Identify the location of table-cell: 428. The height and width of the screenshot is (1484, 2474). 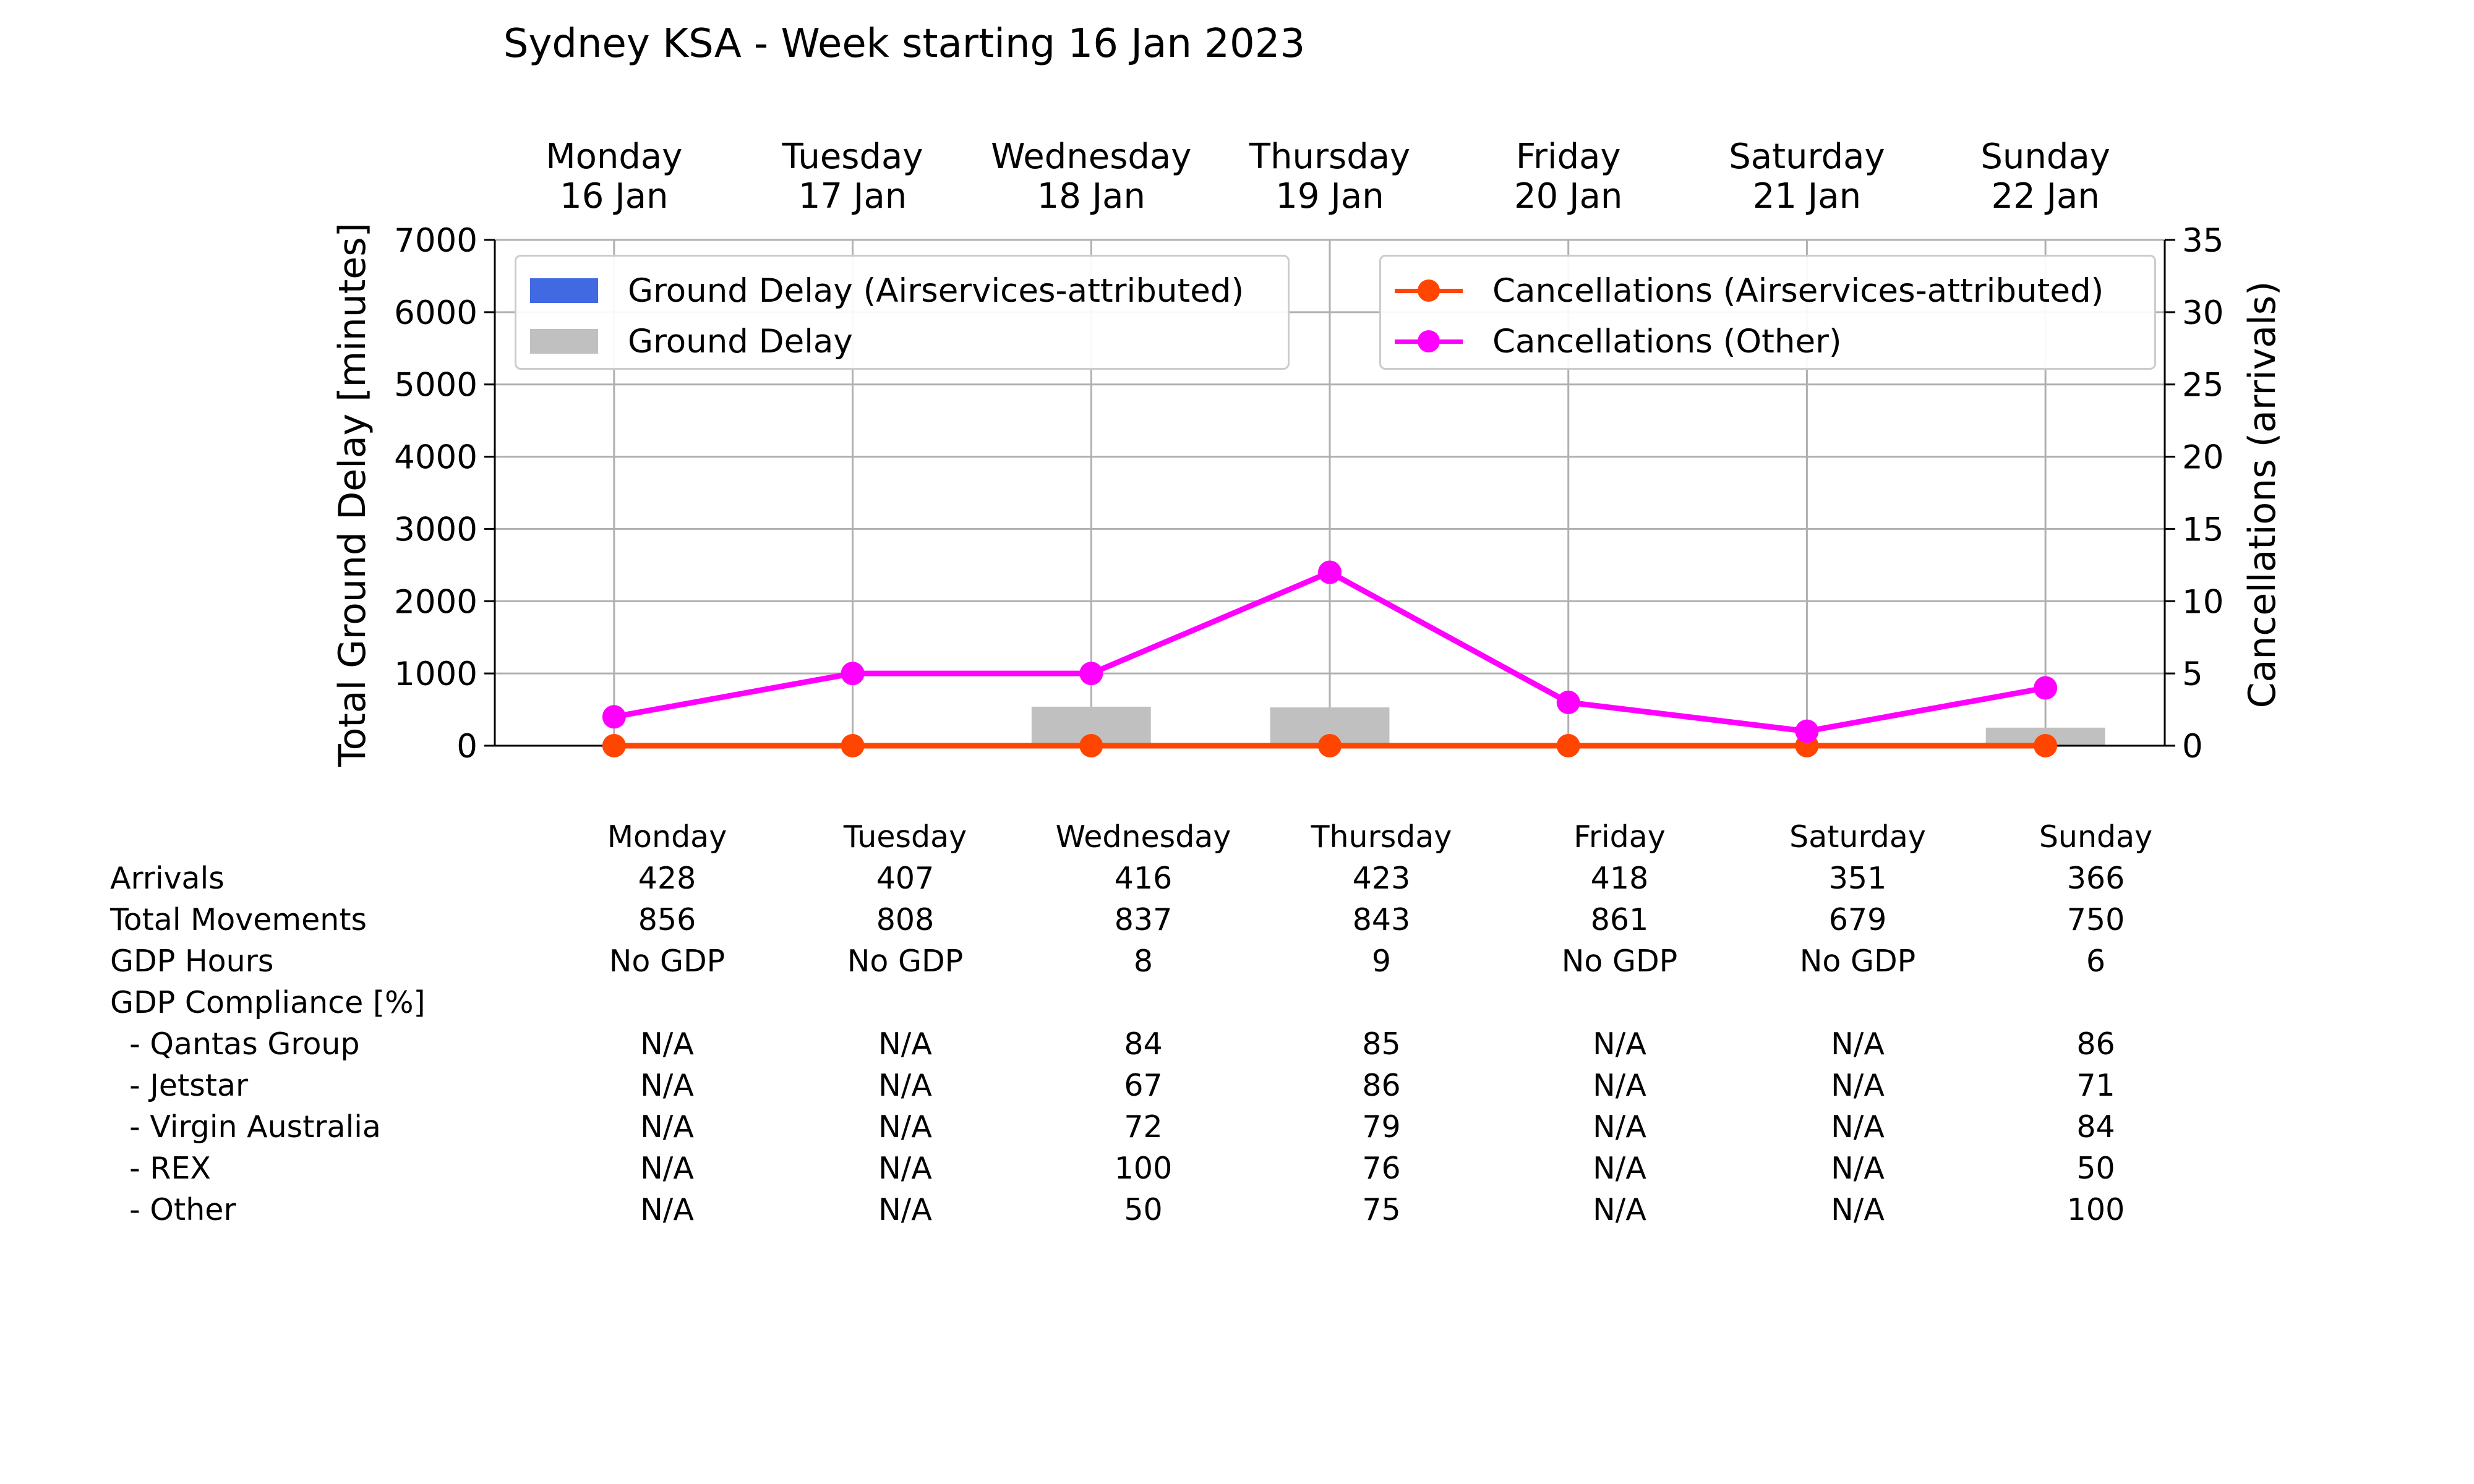
(667, 878).